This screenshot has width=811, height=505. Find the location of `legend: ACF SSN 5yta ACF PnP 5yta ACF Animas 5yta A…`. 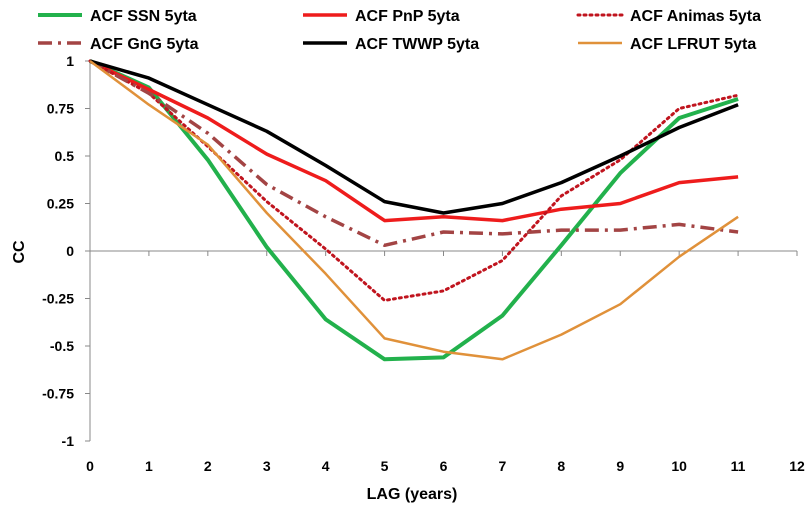

legend: ACF SSN 5yta ACF PnP 5yta ACF Animas 5yta A… is located at coordinates (399, 30).